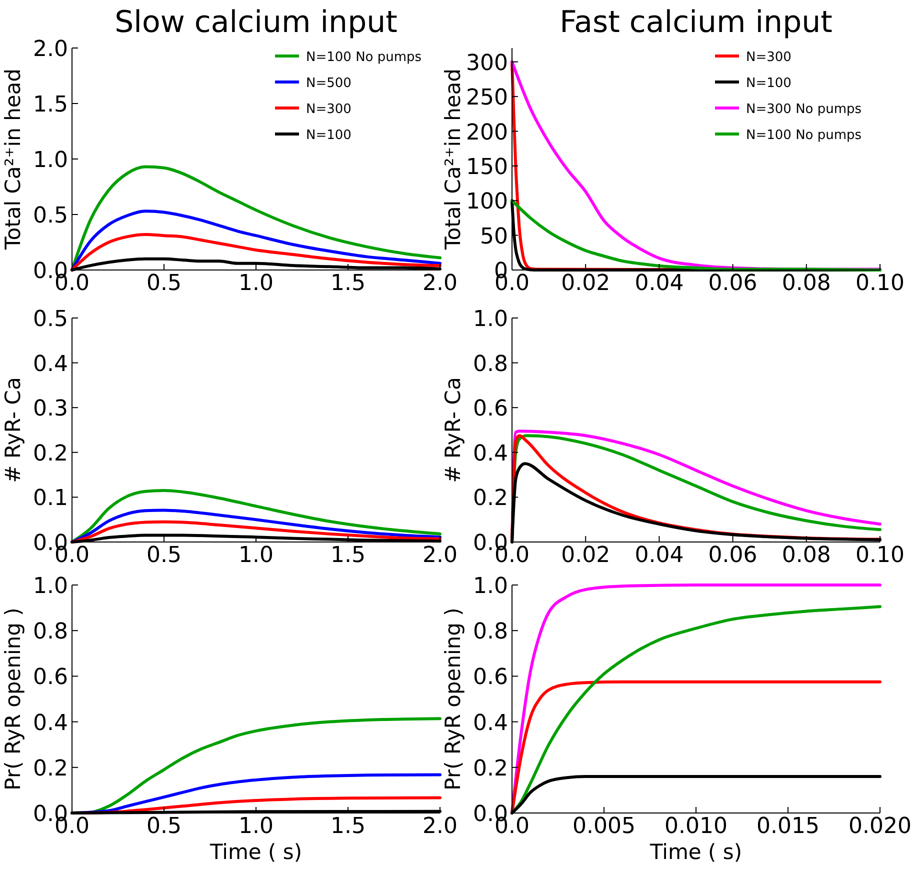 This screenshot has width=916, height=869. Describe the element at coordinates (696, 826) in the screenshot. I see `x-tick-label: 0.010` at that location.